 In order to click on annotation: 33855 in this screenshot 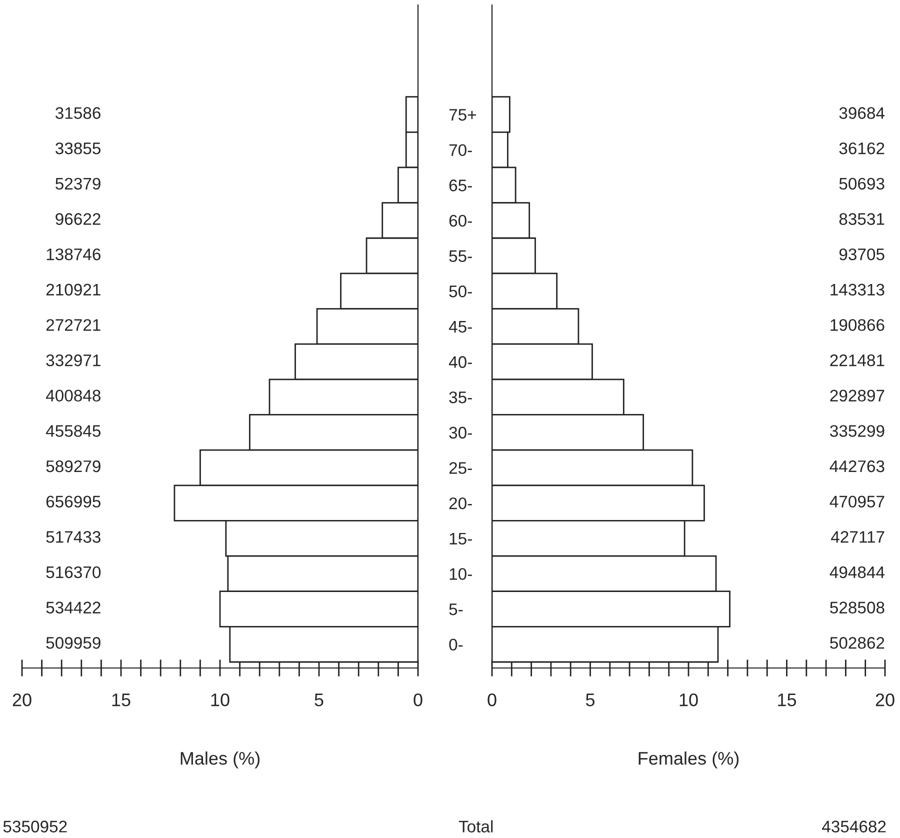, I will do `click(78, 148)`.